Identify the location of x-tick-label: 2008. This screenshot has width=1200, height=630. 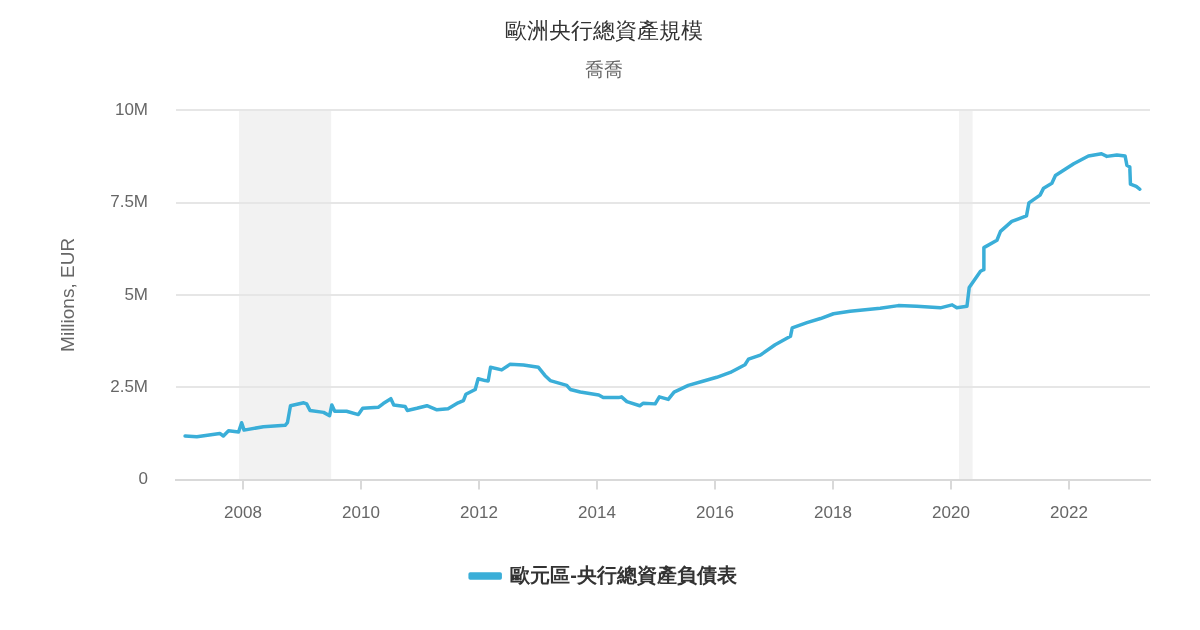
(243, 513).